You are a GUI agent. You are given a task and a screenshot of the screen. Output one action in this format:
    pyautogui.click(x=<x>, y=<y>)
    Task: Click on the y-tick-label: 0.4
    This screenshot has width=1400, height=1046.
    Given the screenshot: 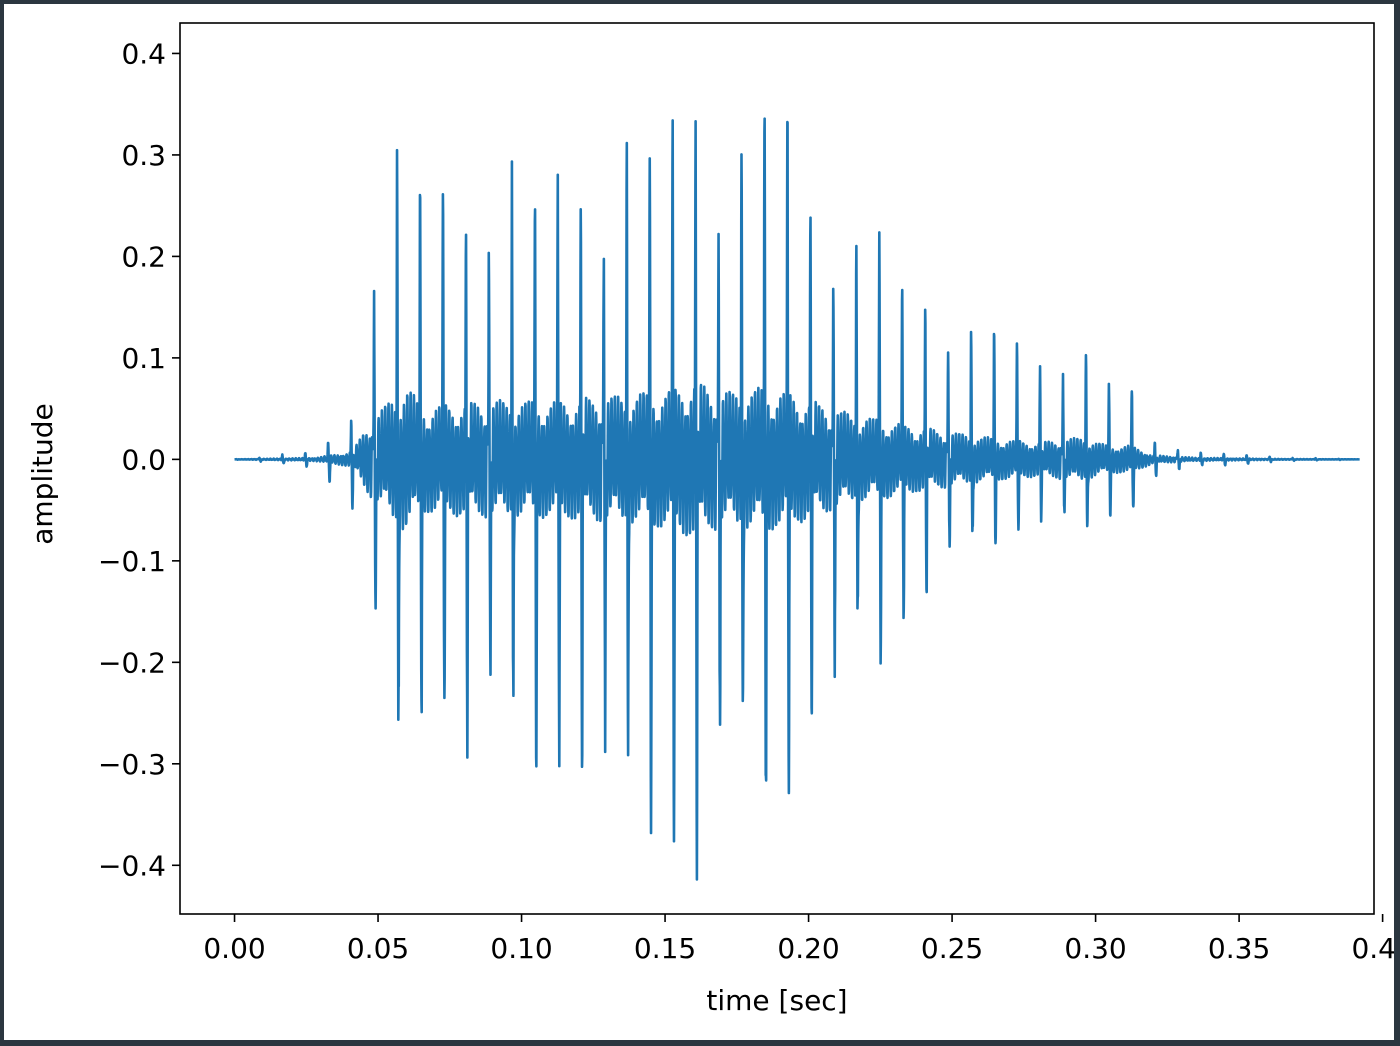 What is the action you would take?
    pyautogui.click(x=143, y=53)
    